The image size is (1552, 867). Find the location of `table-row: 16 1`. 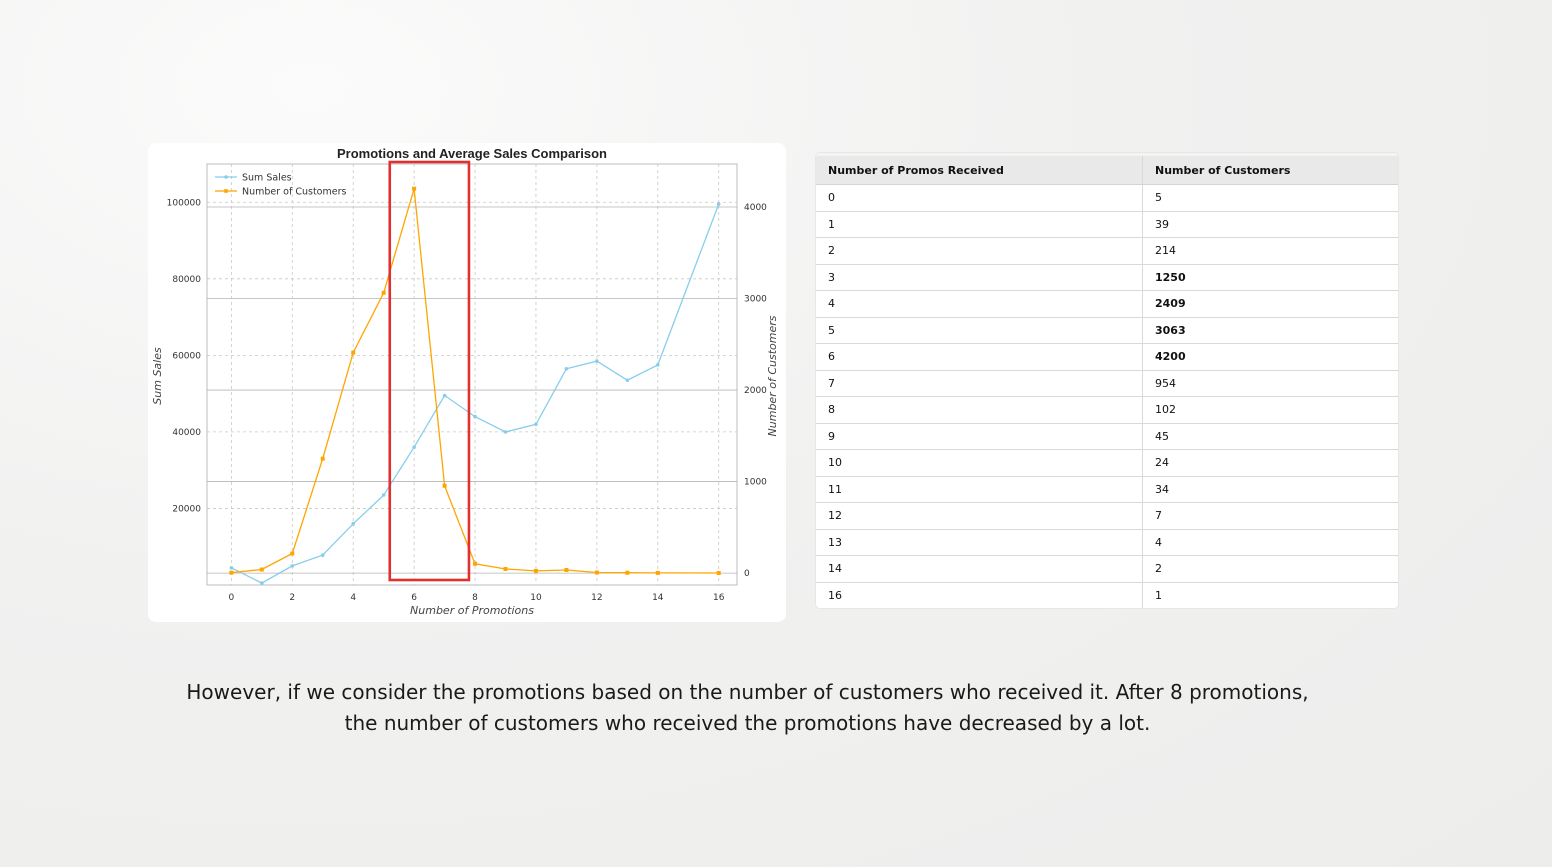

table-row: 16 1 is located at coordinates (1107, 595).